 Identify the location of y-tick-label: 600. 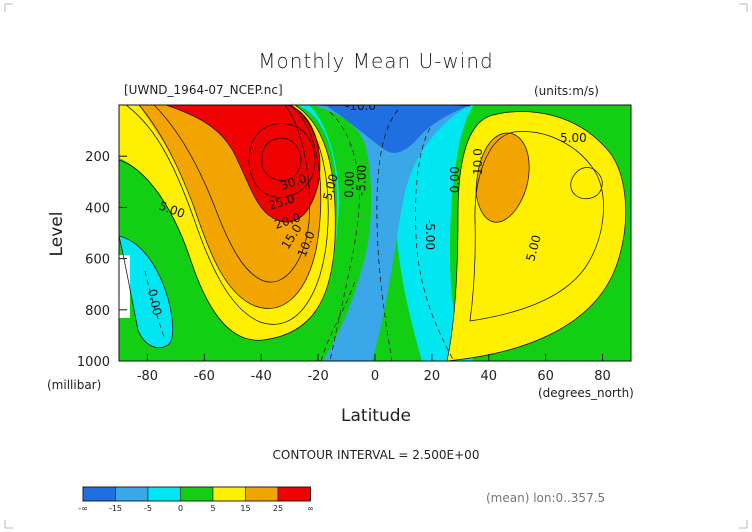
(97, 260).